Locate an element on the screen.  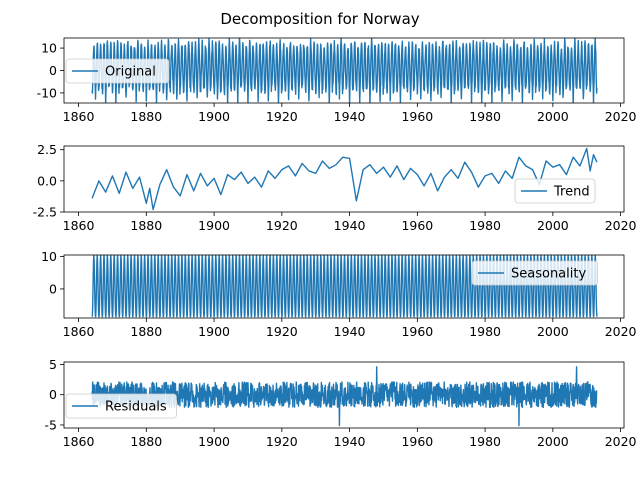
trend-legend-label: Trend is located at coordinates (571, 192).